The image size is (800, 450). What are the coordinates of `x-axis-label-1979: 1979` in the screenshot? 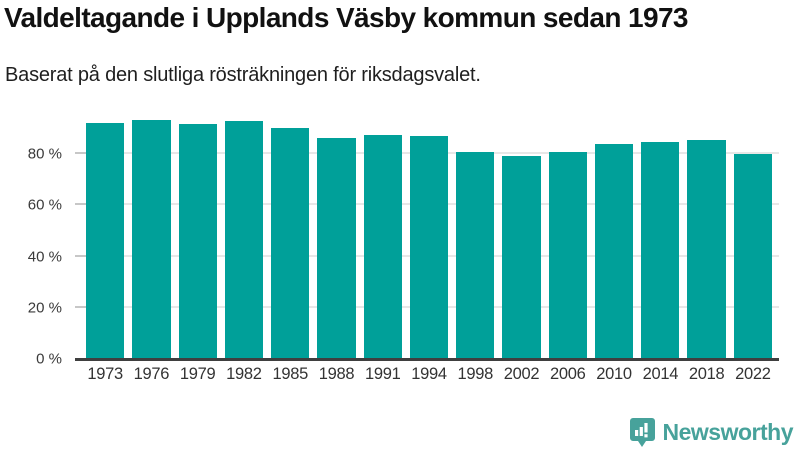 It's located at (197, 374).